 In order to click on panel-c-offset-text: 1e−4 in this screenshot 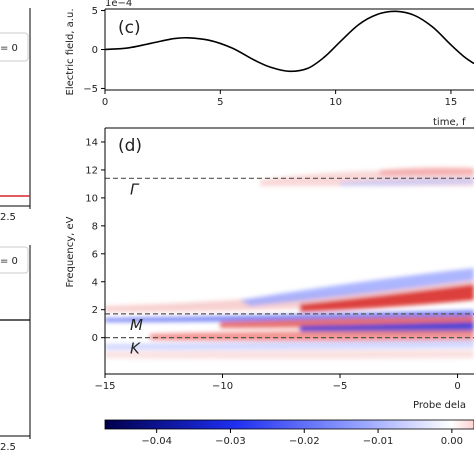, I will do `click(118, 4)`.